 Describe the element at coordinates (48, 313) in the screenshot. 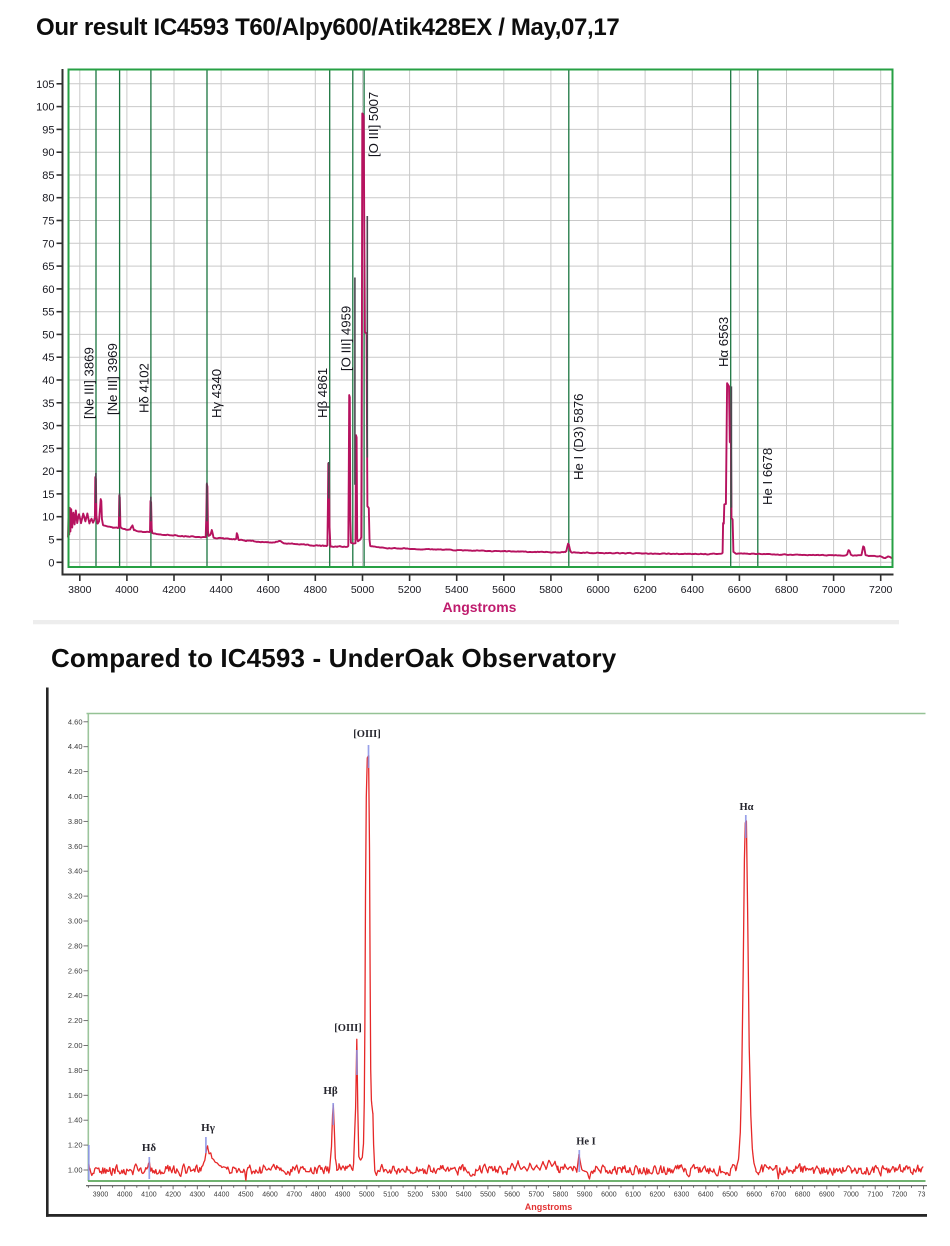

I see `svg-text: 55` at that location.